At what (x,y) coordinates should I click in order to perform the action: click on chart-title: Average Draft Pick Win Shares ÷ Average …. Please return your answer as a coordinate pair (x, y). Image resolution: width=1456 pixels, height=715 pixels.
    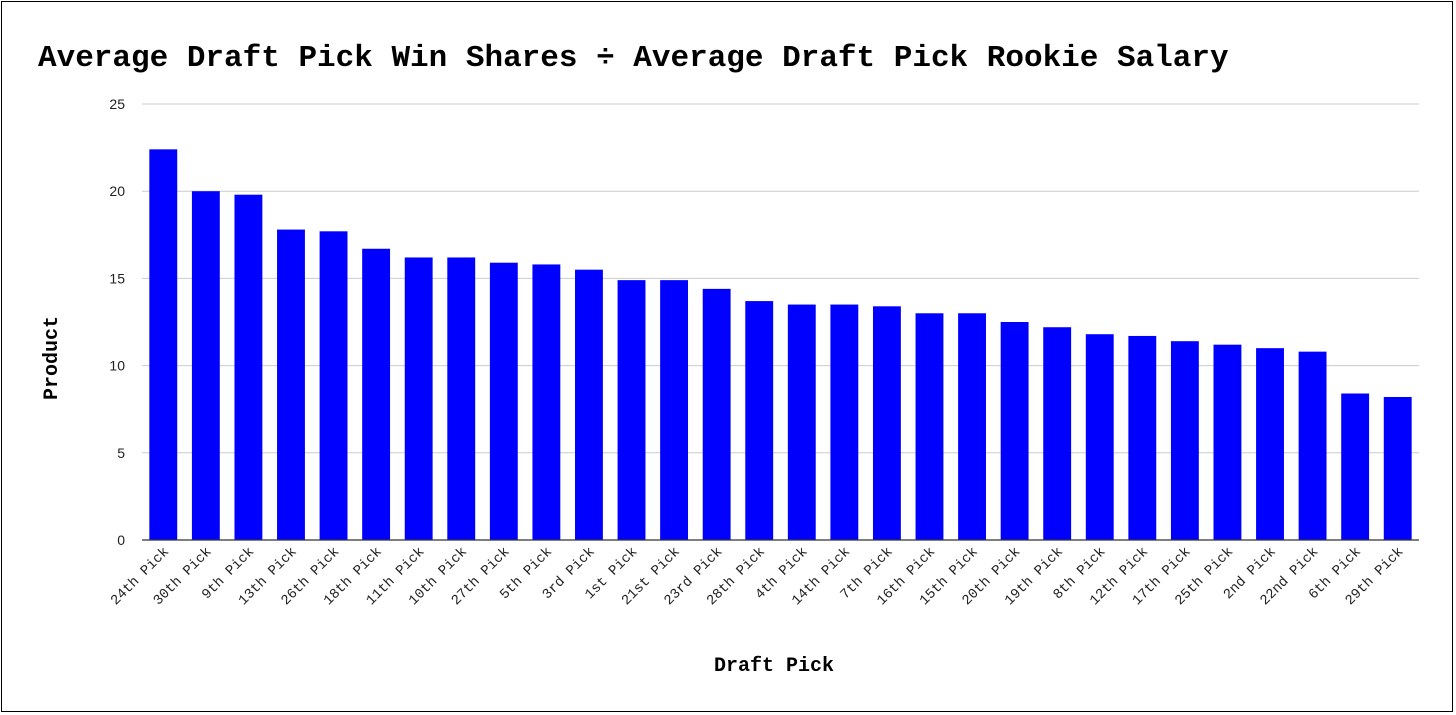
    Looking at the image, I should click on (633, 58).